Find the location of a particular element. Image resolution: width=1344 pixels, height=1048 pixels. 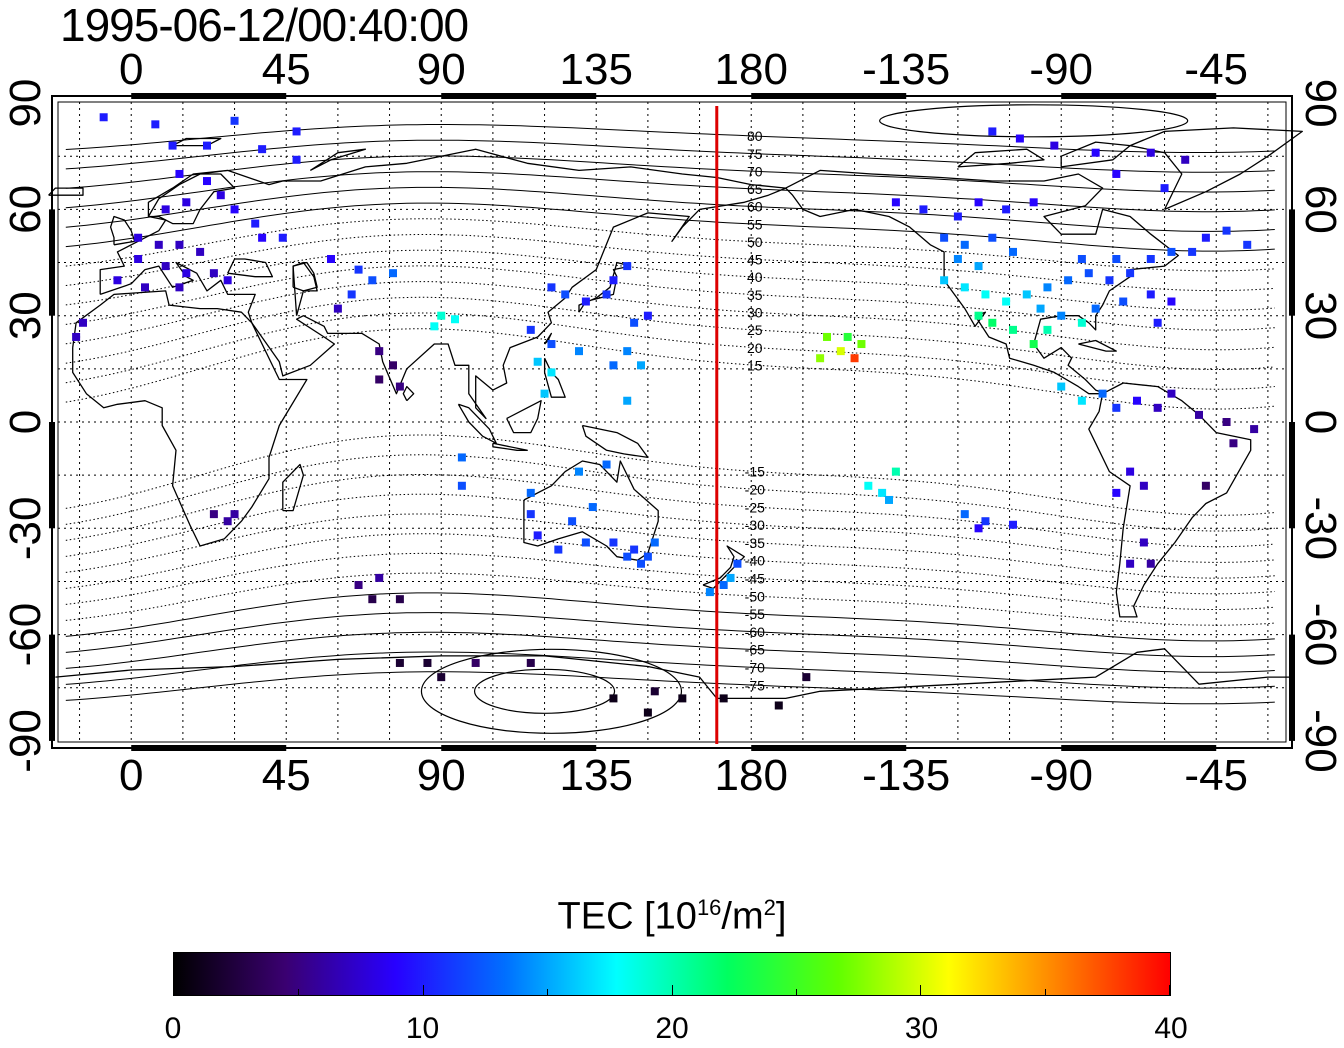

lon-tick-label-top: 180 is located at coordinates (751, 69).